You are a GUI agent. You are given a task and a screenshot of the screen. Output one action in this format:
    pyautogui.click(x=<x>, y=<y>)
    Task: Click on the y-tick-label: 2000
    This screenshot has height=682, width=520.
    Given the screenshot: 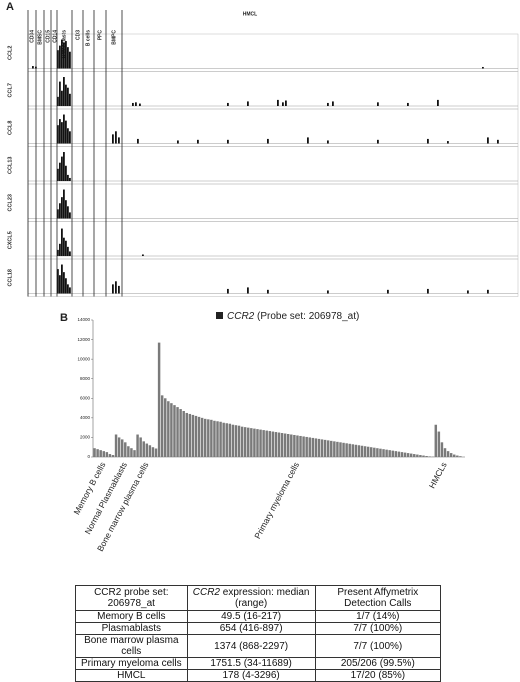 What is the action you would take?
    pyautogui.click(x=85, y=437)
    